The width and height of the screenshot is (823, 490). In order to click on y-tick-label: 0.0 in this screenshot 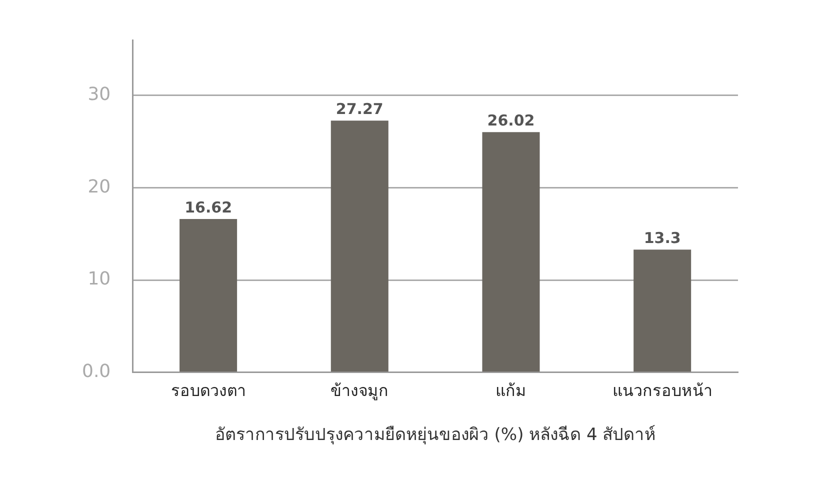, I will do `click(96, 371)`.